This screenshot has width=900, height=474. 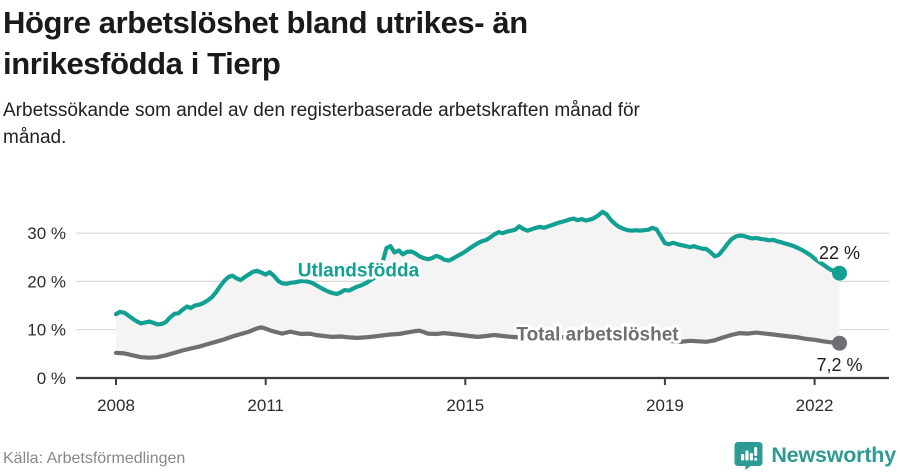 I want to click on x-axis-labels: 2008 2011 2015 2019 2022, so click(x=465, y=405).